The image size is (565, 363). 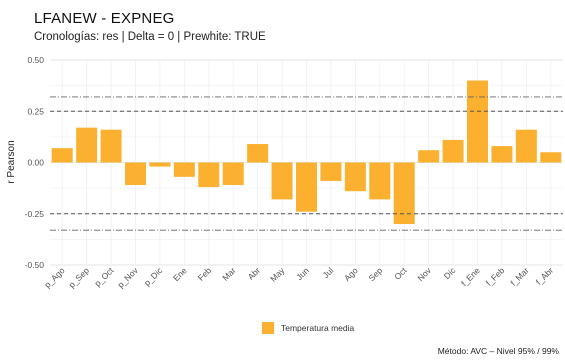 What do you see at coordinates (160, 164) in the screenshot?
I see `bar-p_Dic` at bounding box center [160, 164].